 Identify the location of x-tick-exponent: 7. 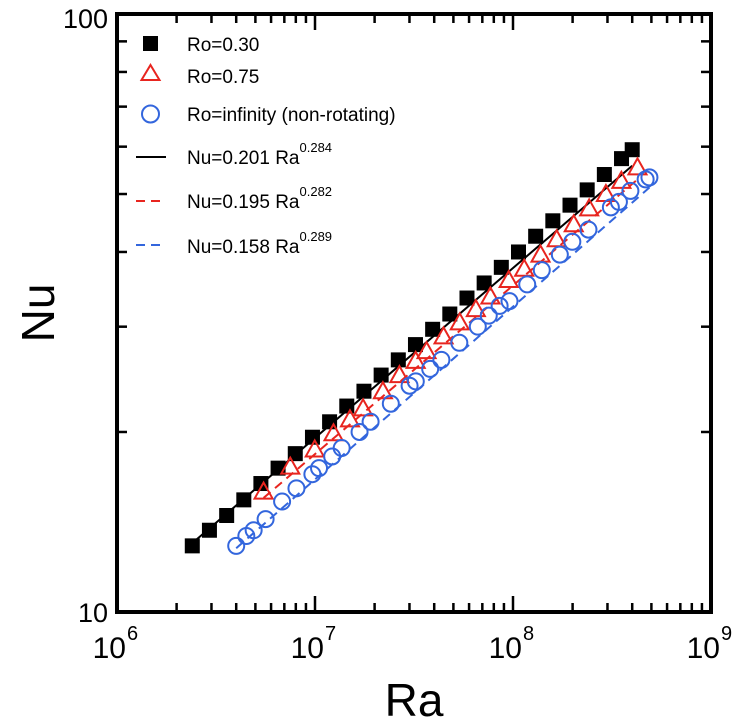
(330, 634).